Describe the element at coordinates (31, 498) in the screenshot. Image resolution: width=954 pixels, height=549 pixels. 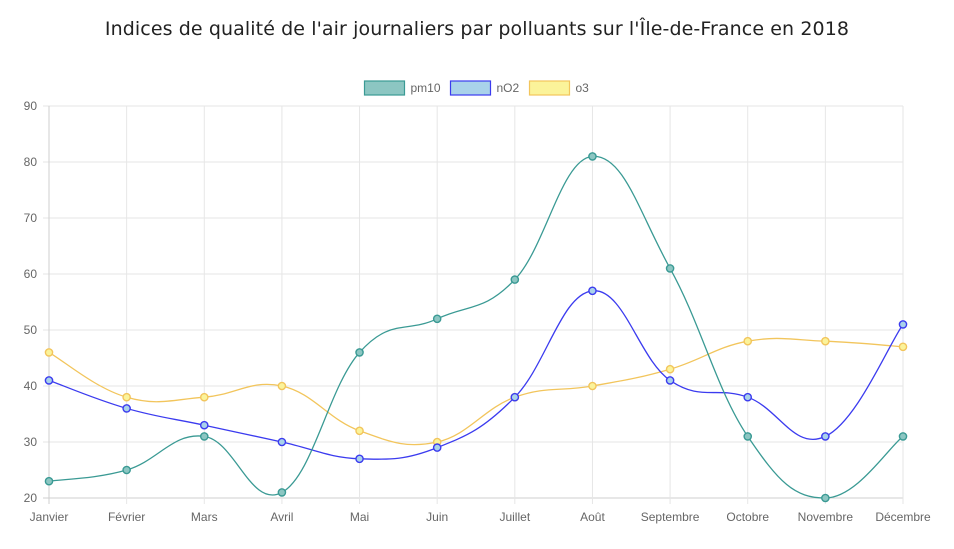
I see `y-tick-label: 20` at that location.